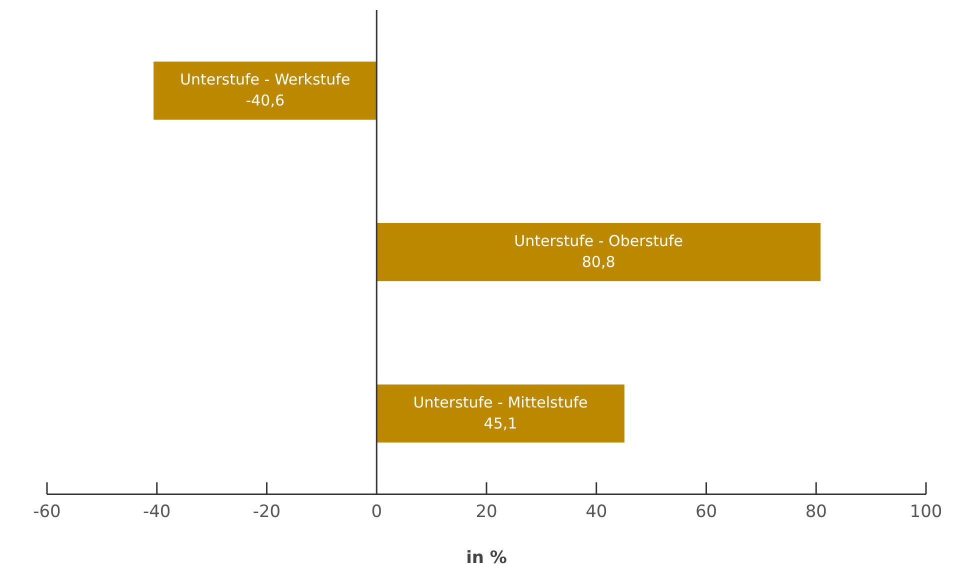  What do you see at coordinates (47, 512) in the screenshot?
I see `x-tick-label: -60` at bounding box center [47, 512].